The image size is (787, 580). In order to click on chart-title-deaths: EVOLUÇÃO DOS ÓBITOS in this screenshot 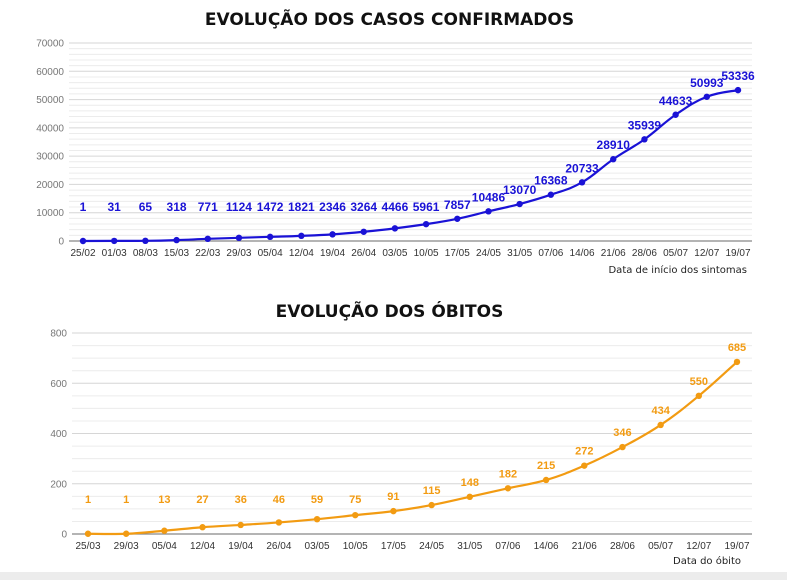, I will do `click(389, 312)`.